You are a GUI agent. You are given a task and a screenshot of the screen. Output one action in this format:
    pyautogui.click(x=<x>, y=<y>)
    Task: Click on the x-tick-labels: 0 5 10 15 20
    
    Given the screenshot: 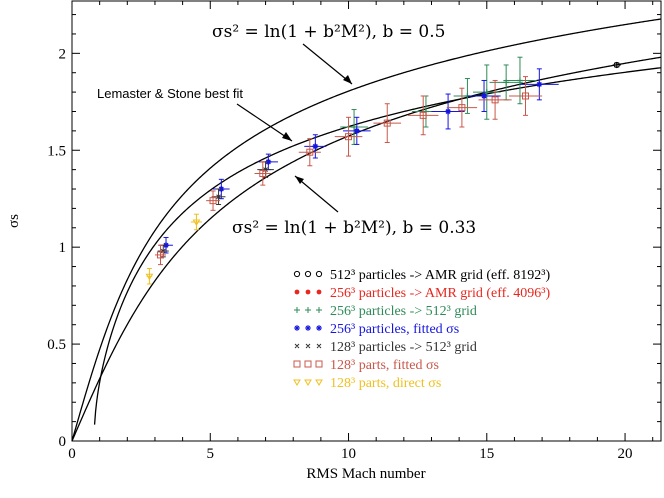 What is the action you would take?
    pyautogui.click(x=350, y=454)
    